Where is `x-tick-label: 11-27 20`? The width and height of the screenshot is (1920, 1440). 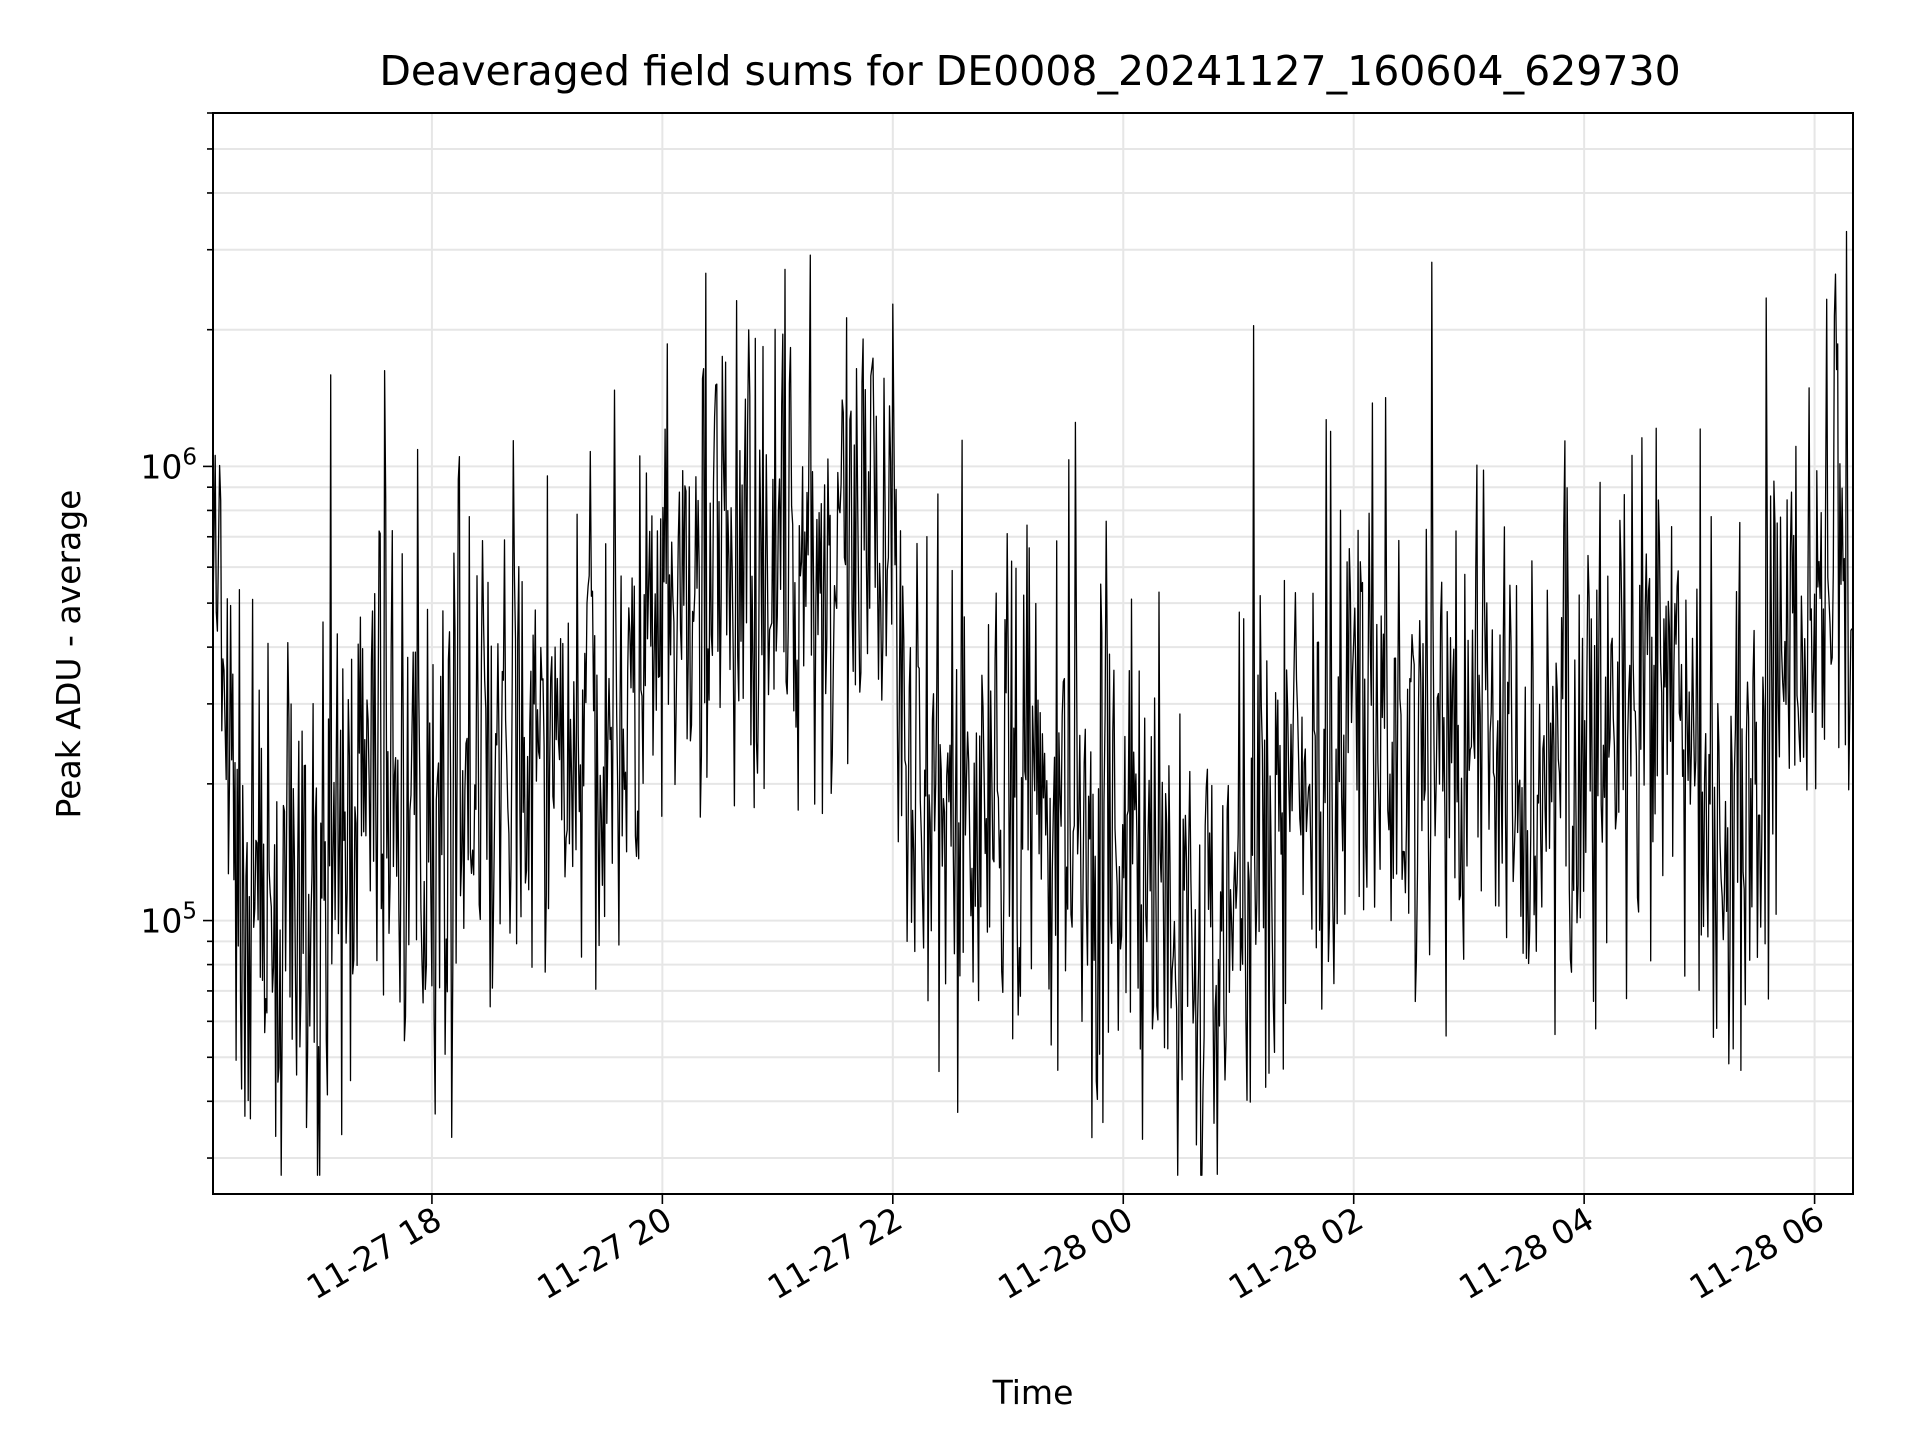
x-tick-label: 11-27 20 is located at coordinates (604, 1253).